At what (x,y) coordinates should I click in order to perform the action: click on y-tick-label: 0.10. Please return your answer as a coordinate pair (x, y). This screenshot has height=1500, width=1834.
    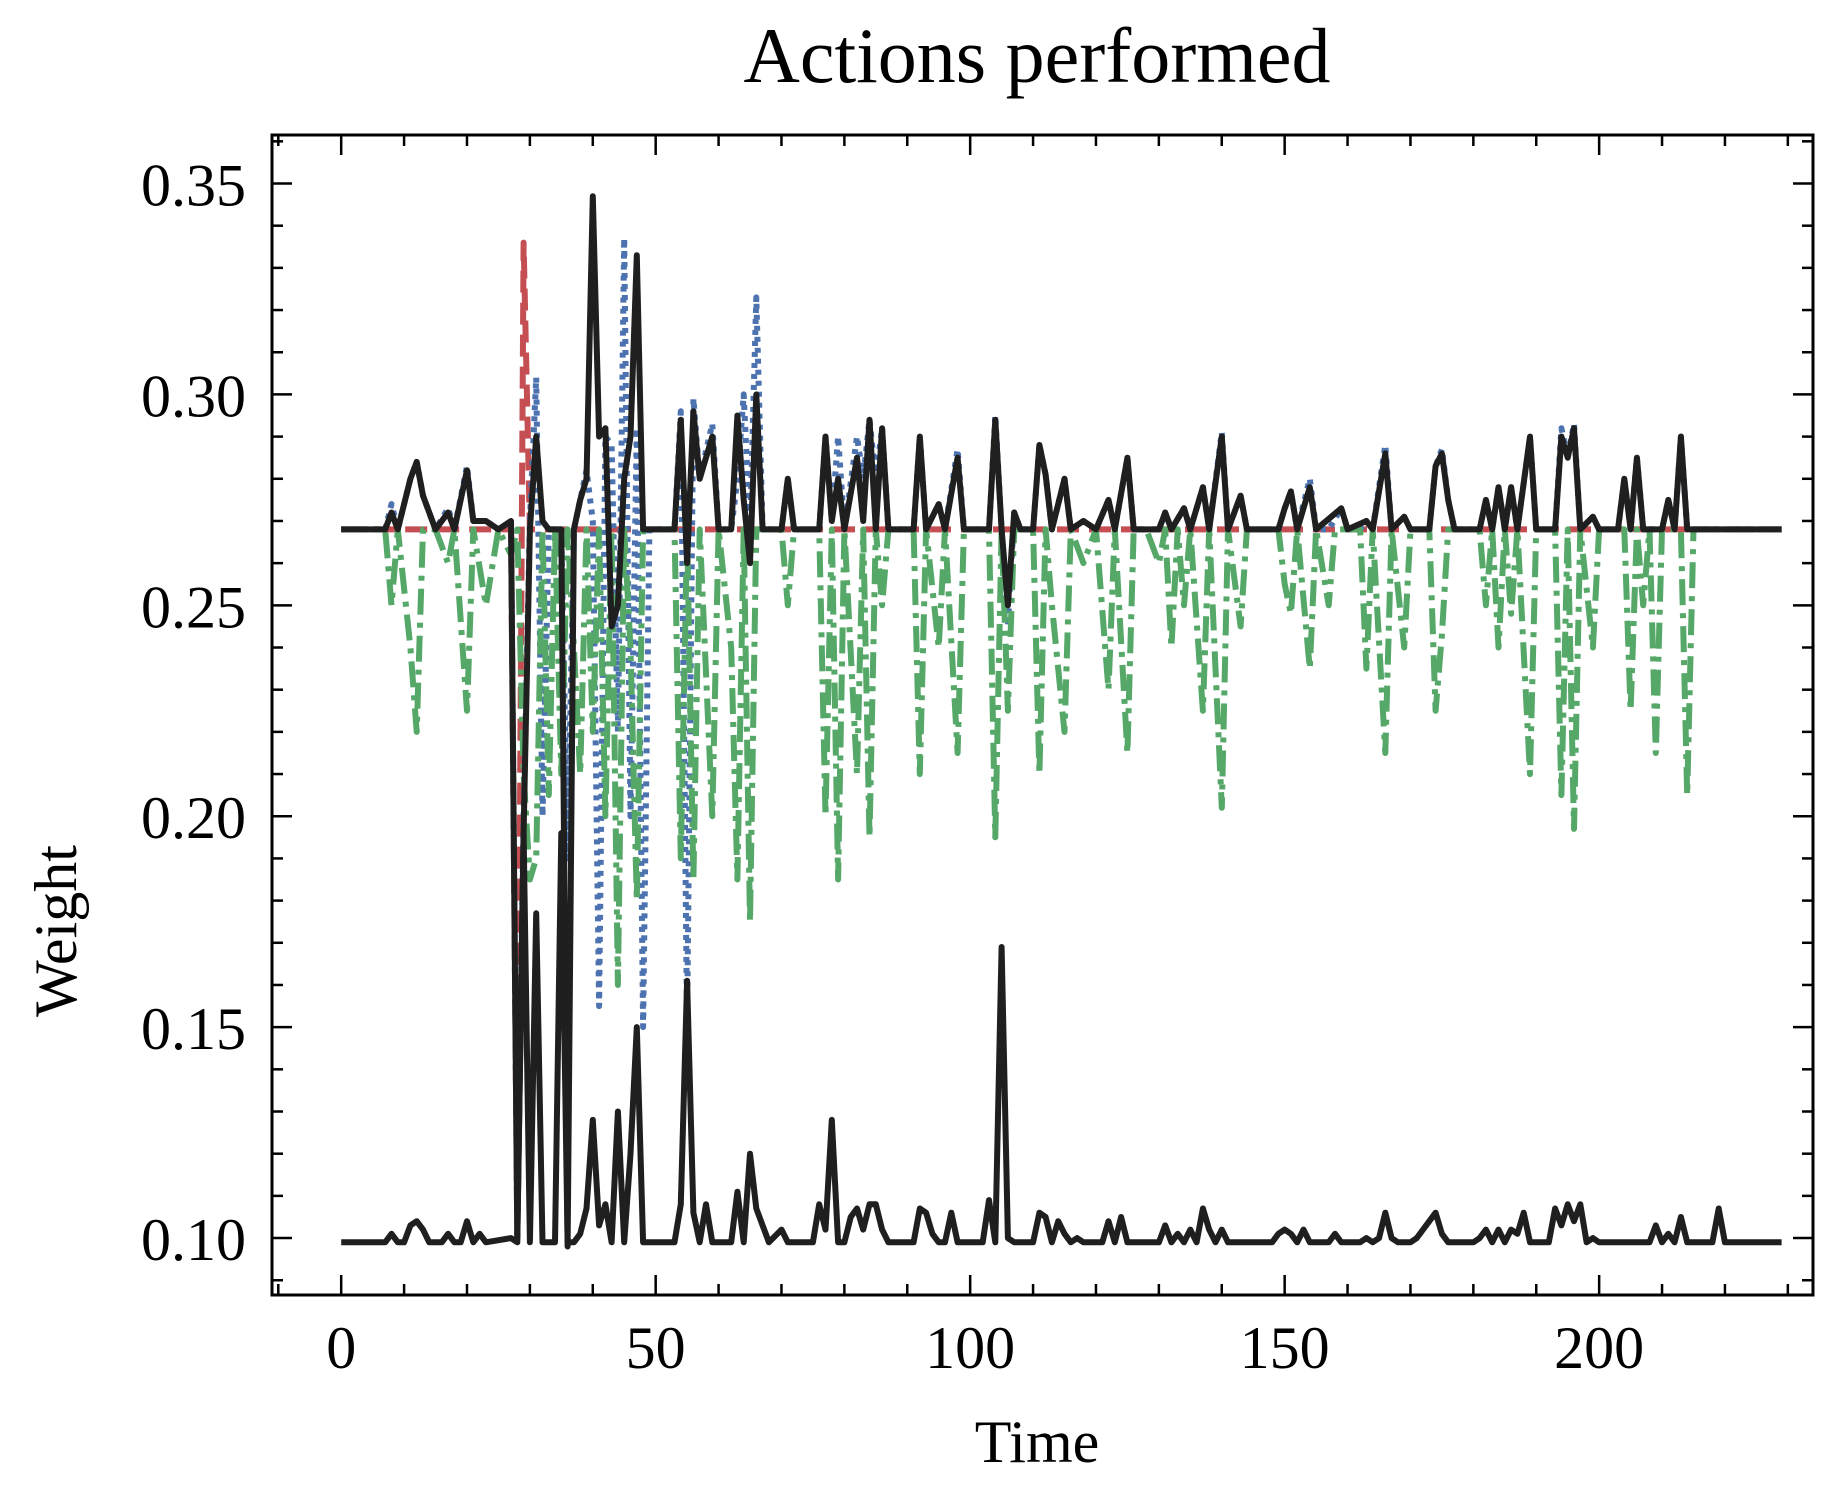
    Looking at the image, I should click on (193, 1240).